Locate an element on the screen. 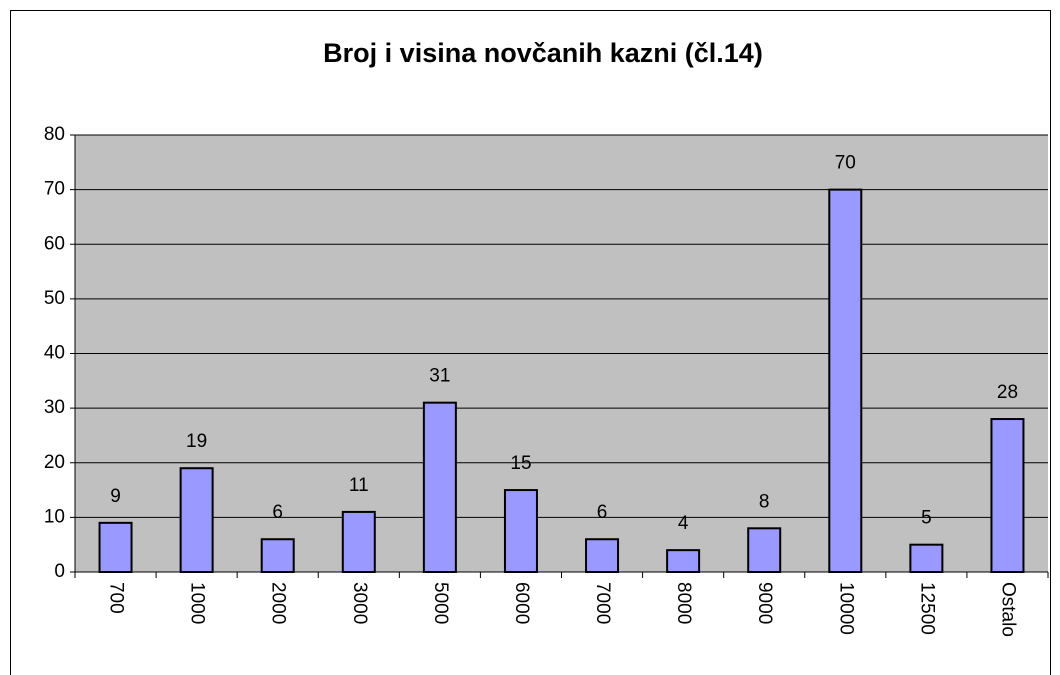 This screenshot has height=675, width=1060. data-label: 5 is located at coordinates (926, 518).